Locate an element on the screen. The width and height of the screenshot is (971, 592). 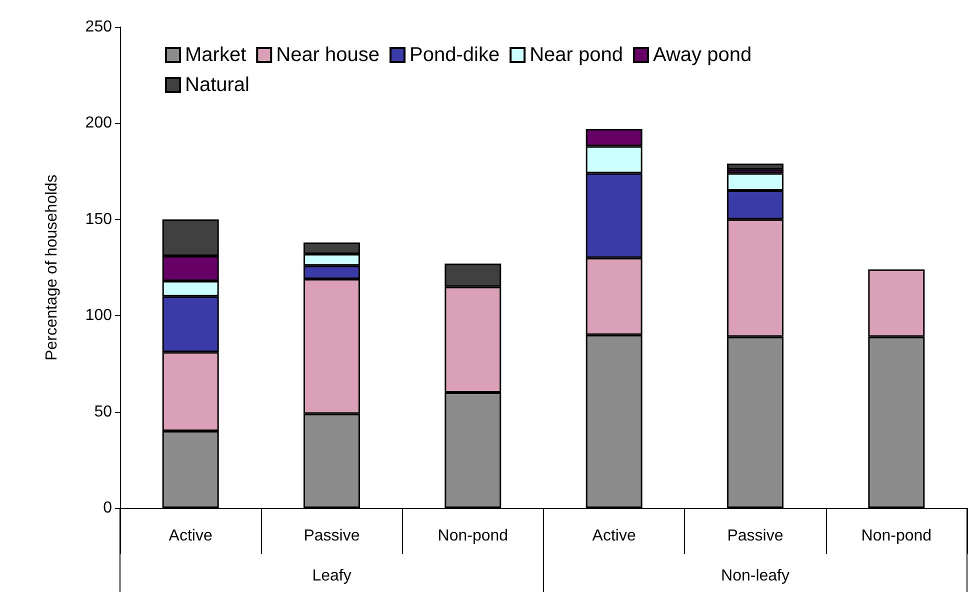
y-tick-label: 0 is located at coordinates (107, 508).